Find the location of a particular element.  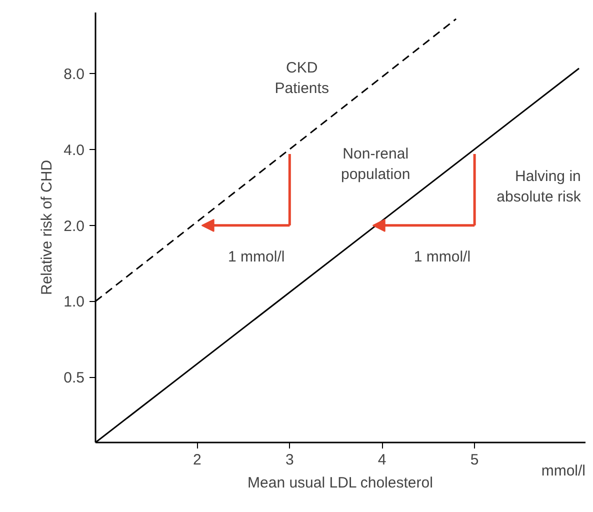

y-tick-label: 4.0 is located at coordinates (74, 151).